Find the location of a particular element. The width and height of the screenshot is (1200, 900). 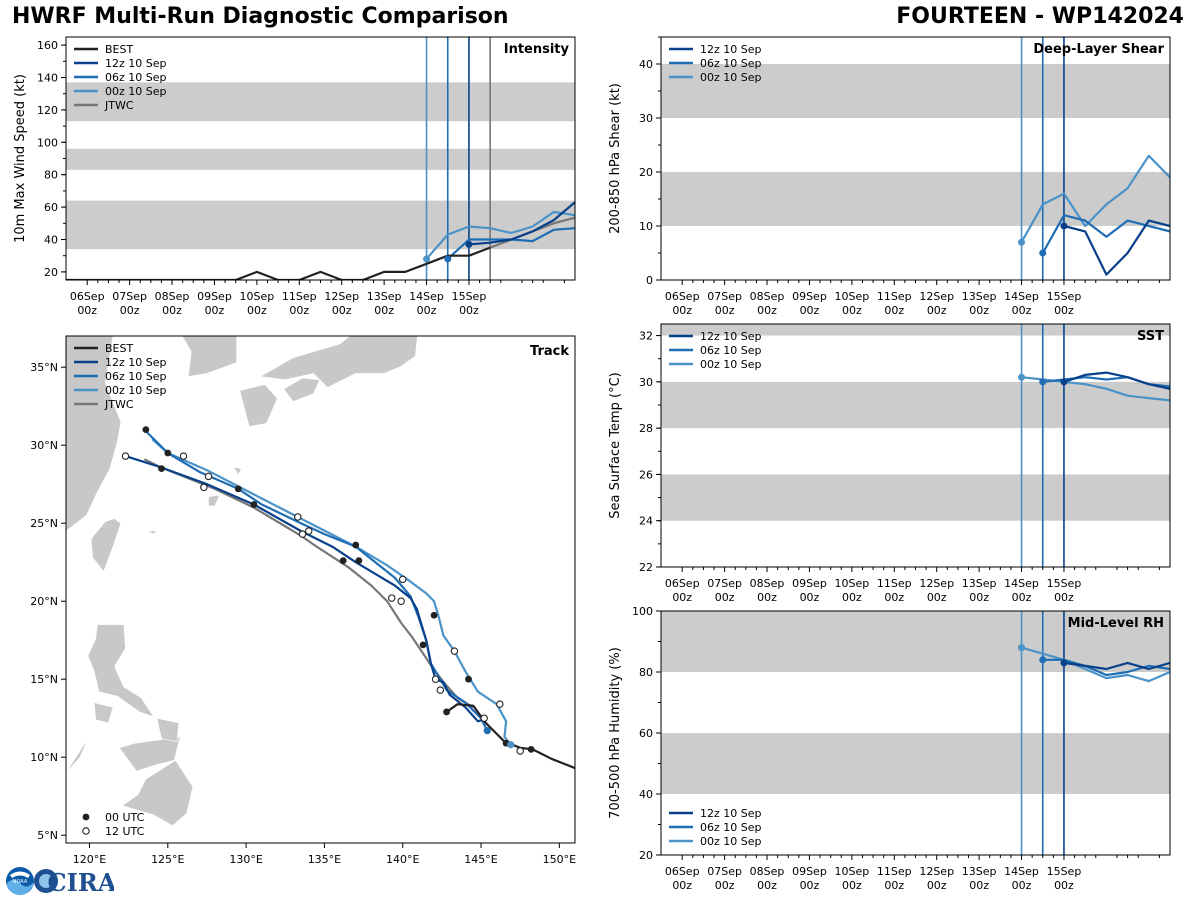

land-honshu is located at coordinates (338, 362).